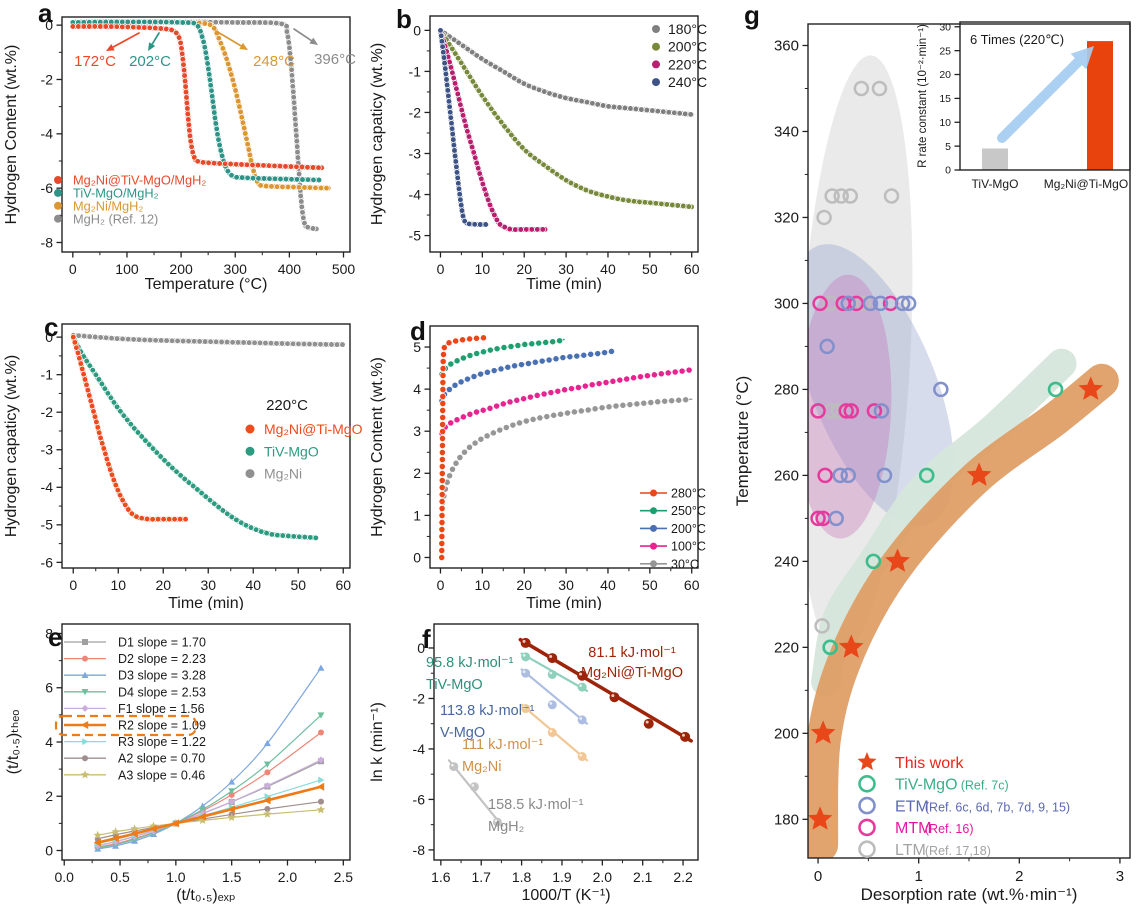 The width and height of the screenshot is (1136, 918). What do you see at coordinates (470, 663) in the screenshot?
I see `svg-text: 95.8 kJ·mol⁻¹` at bounding box center [470, 663].